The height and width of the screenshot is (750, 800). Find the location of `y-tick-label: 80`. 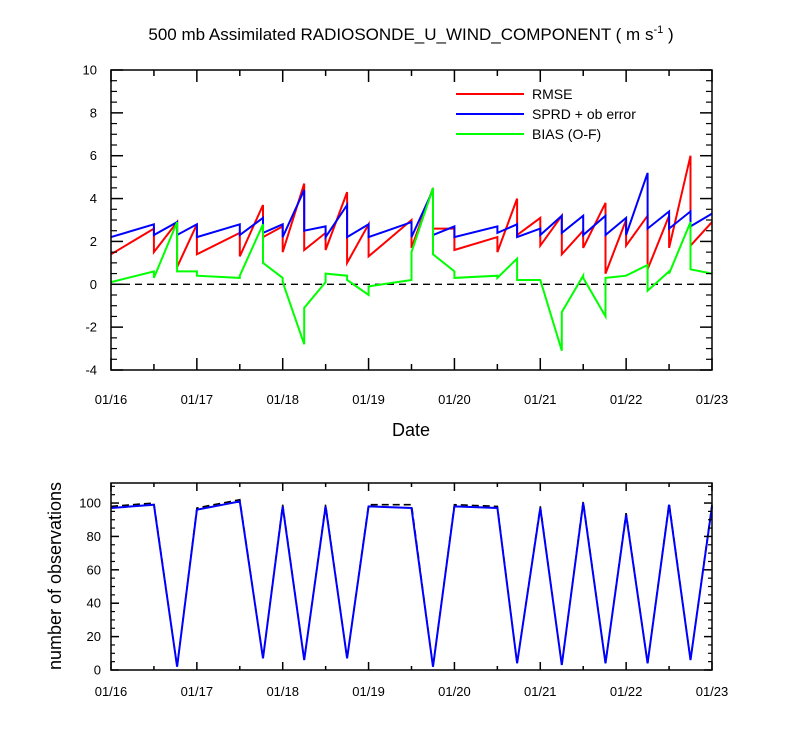

y-tick-label: 80 is located at coordinates (94, 536).